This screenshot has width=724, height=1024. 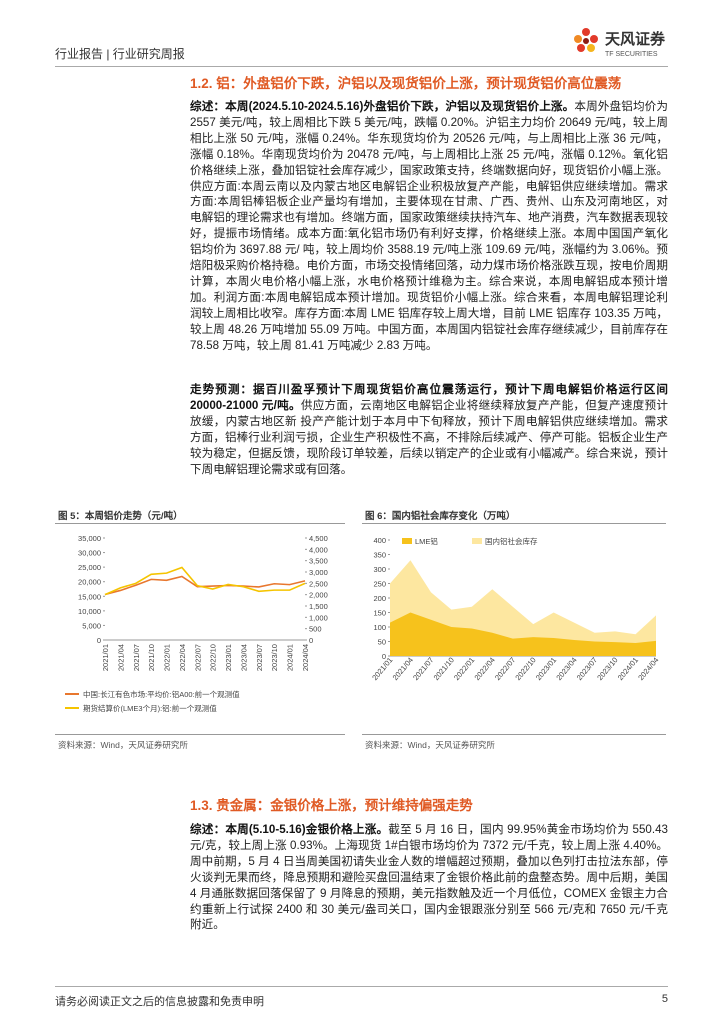 What do you see at coordinates (379, 598) in the screenshot?
I see `y-tick-label: 200` at bounding box center [379, 598].